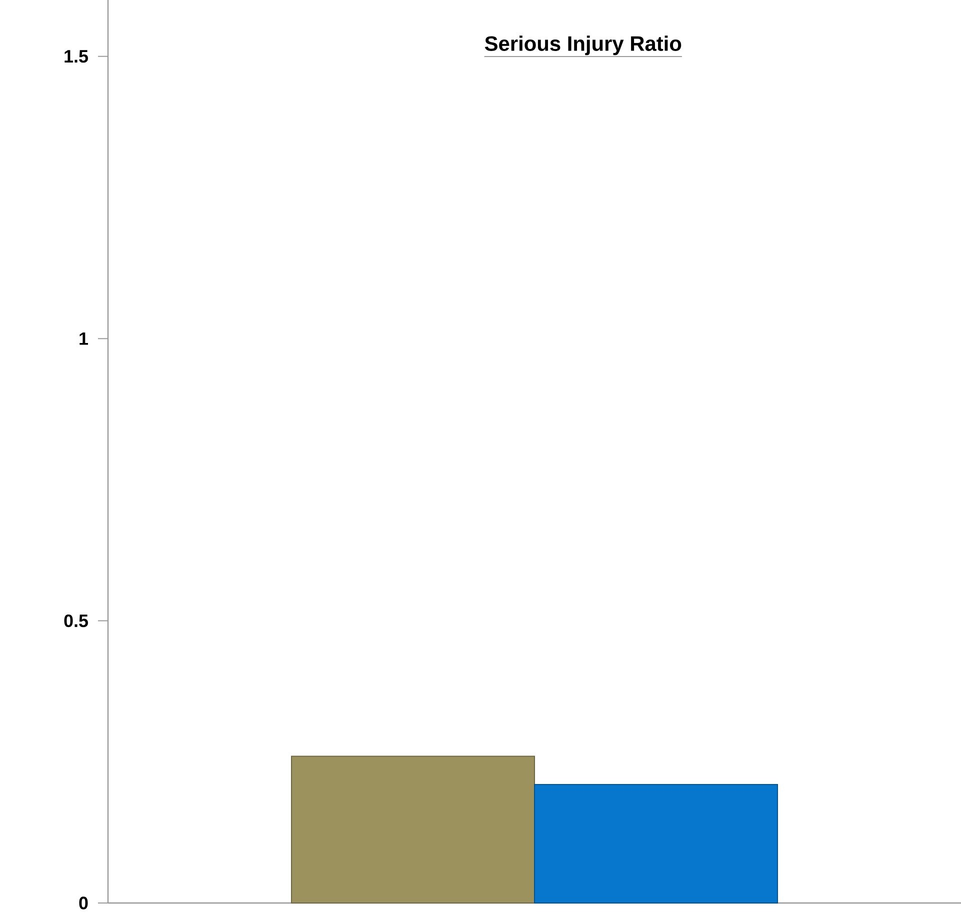  Describe the element at coordinates (83, 903) in the screenshot. I see `y-tick-label: 0` at that location.